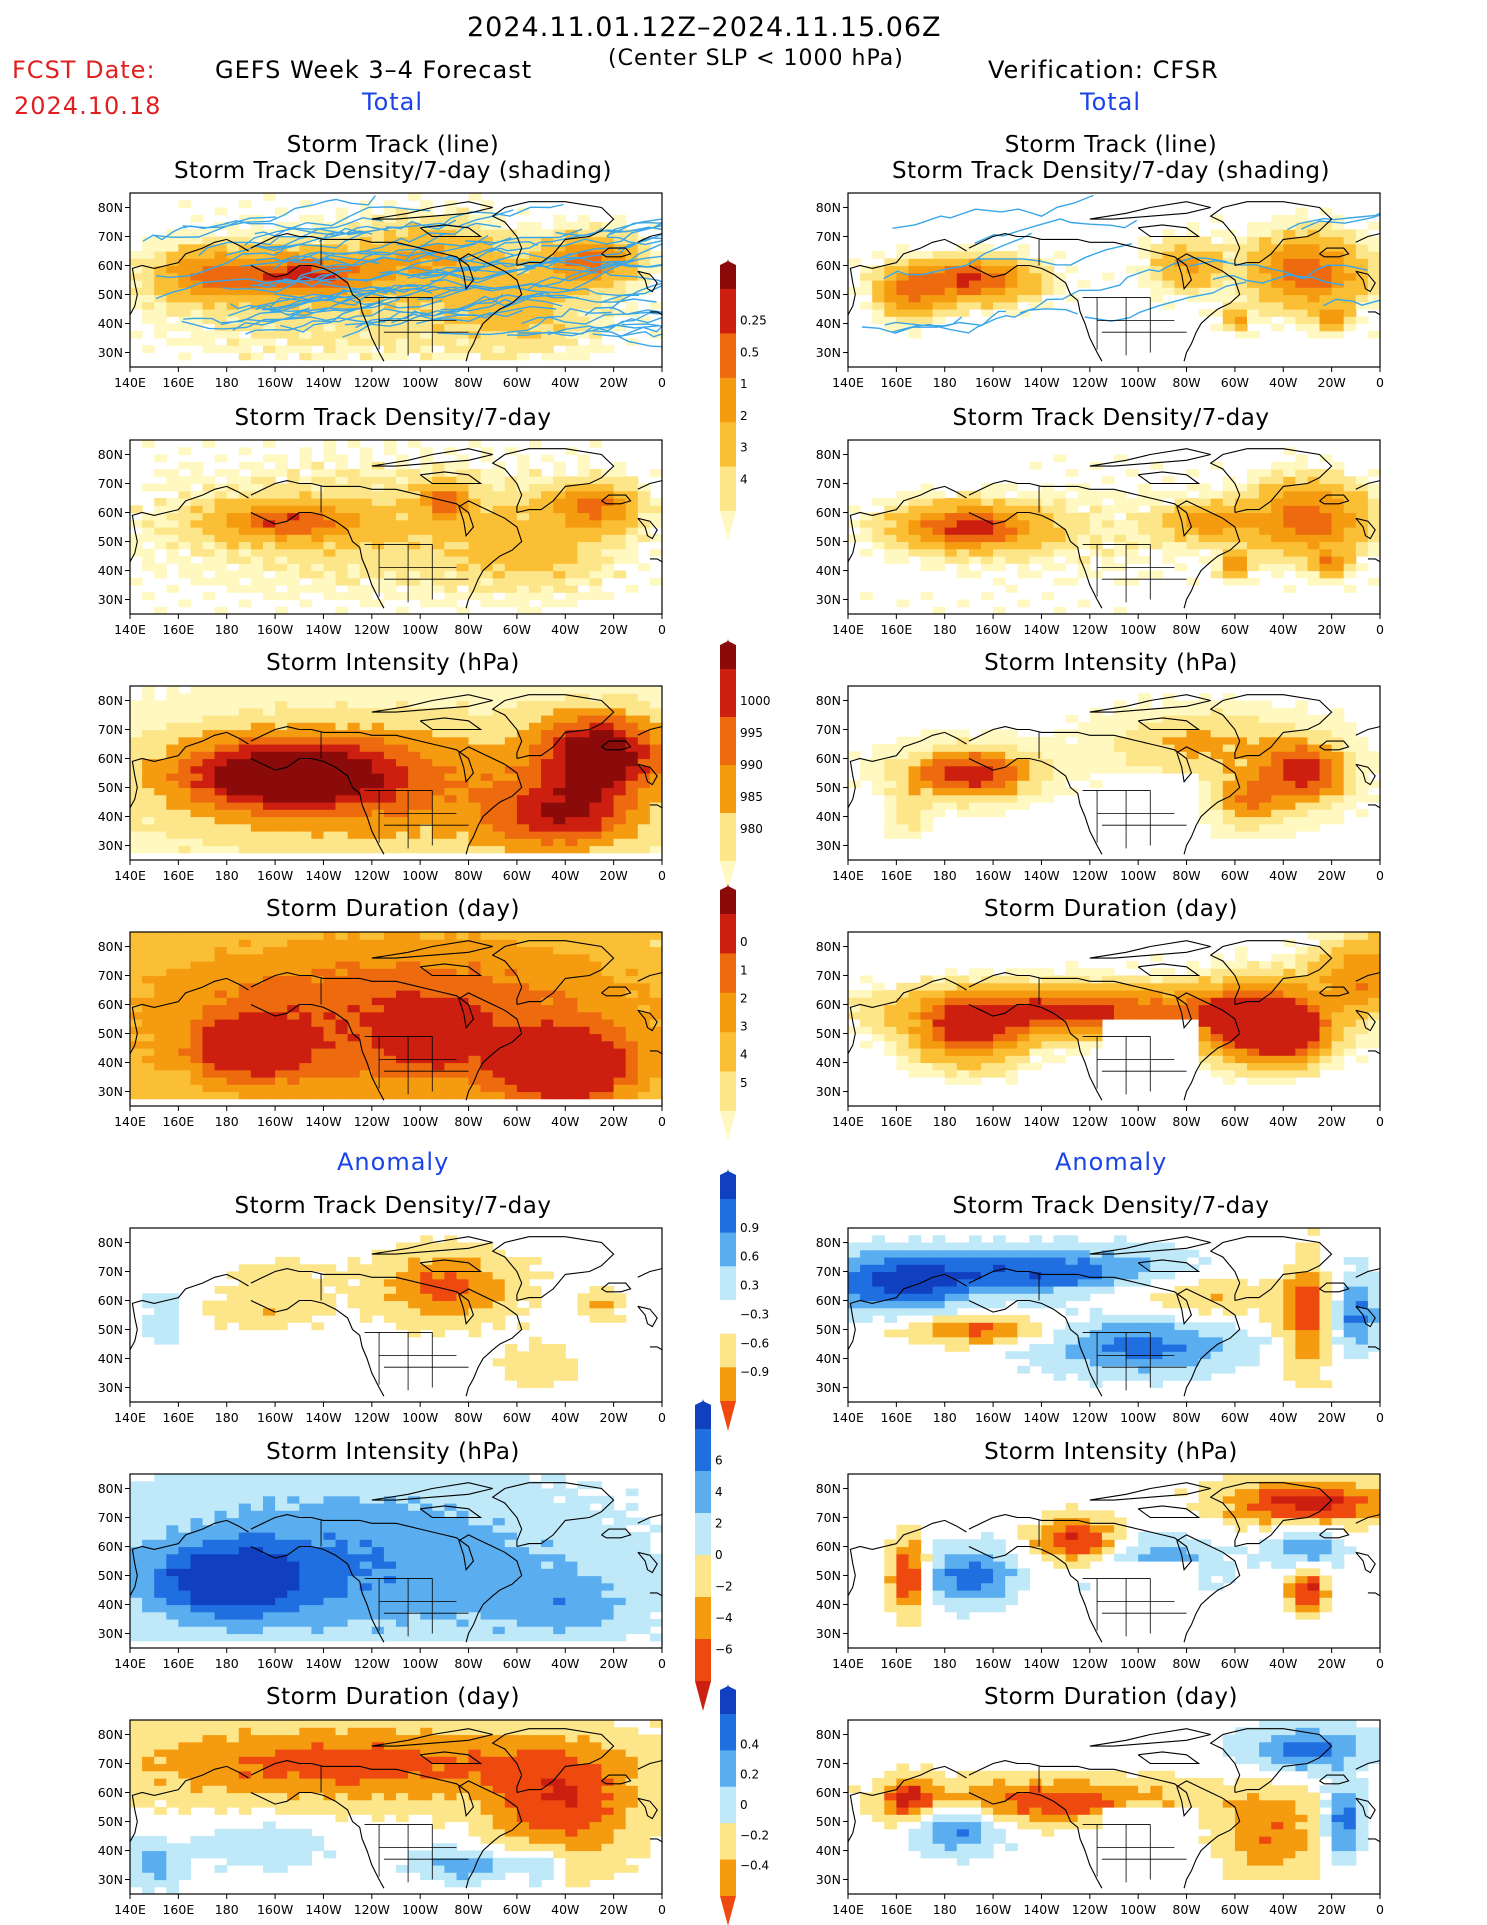 The image size is (1487, 1925). Describe the element at coordinates (744, 1027) in the screenshot. I see `colorbar-tick-label: 3` at that location.